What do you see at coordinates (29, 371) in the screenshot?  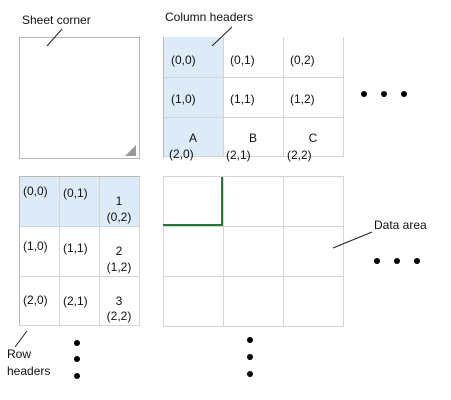 I see `row-headers-label-line2: headers` at bounding box center [29, 371].